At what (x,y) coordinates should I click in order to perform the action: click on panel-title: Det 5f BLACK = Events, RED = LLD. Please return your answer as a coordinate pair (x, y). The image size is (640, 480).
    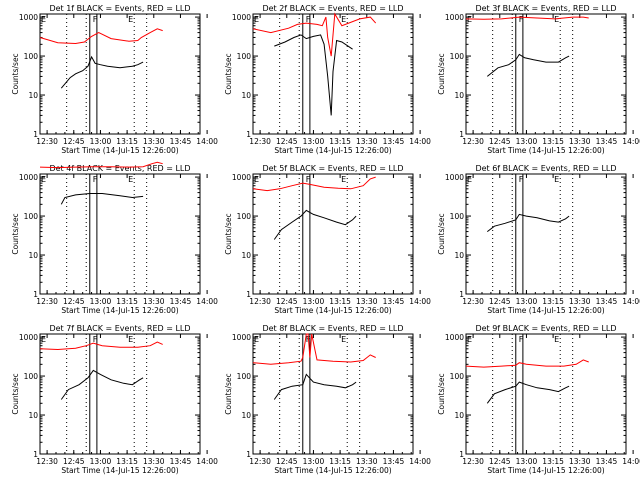
    Looking at the image, I should click on (332, 168).